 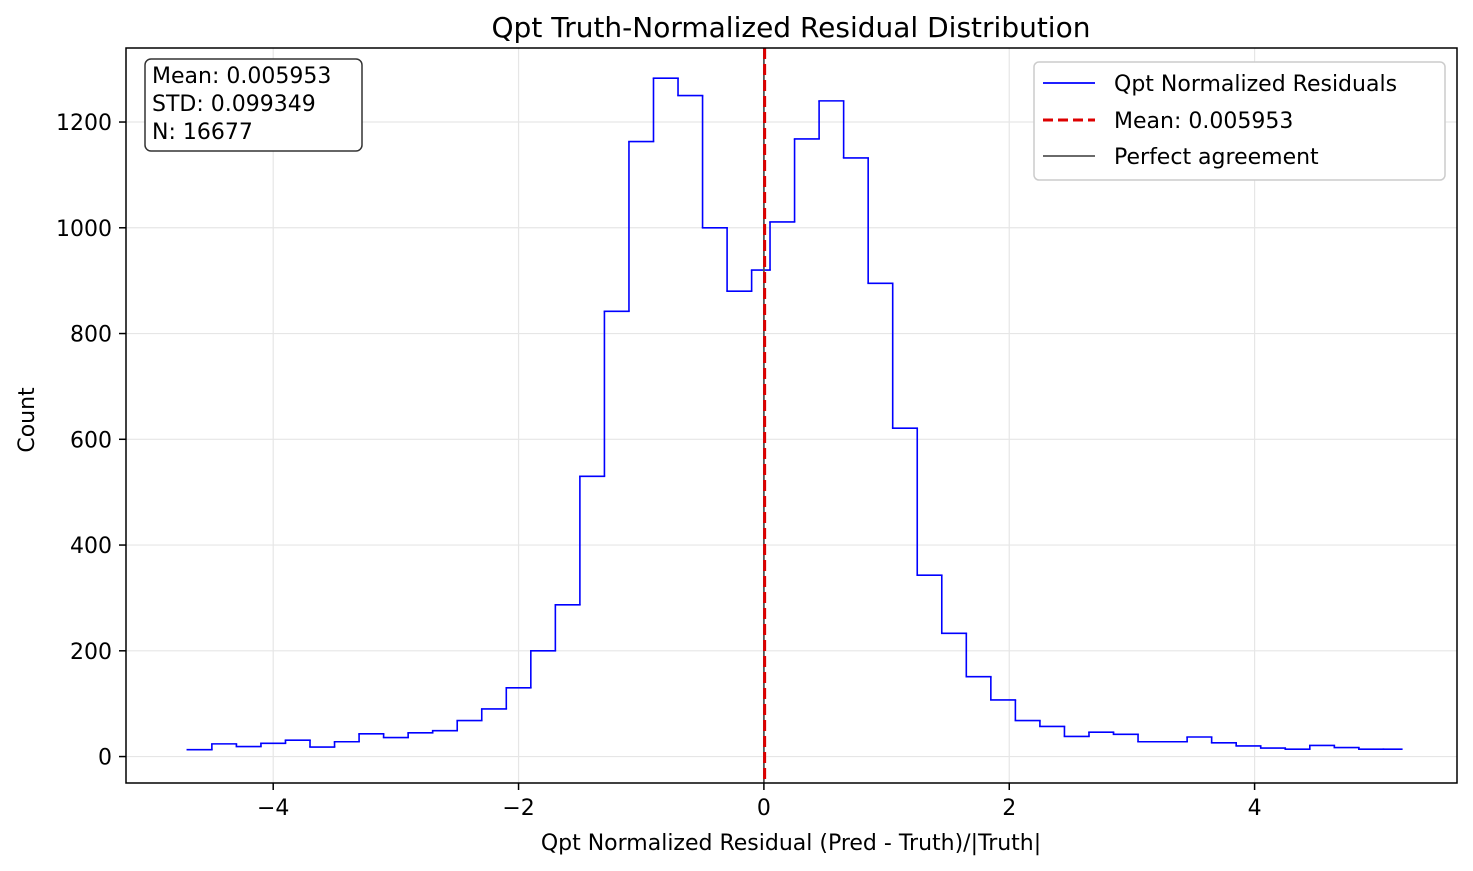 I want to click on legend-frame, so click(x=1239, y=121).